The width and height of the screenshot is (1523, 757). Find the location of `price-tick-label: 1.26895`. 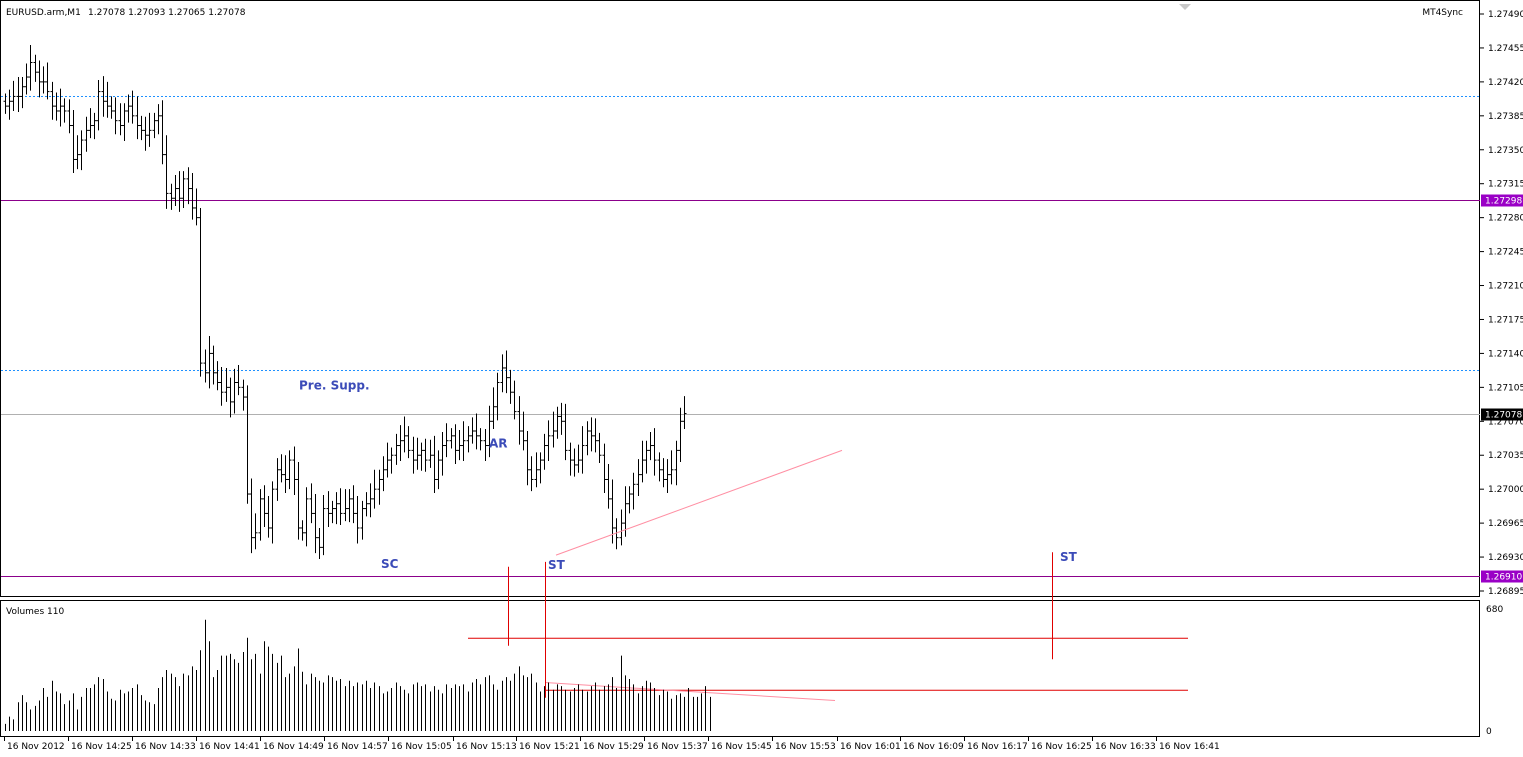

price-tick-label: 1.26895 is located at coordinates (1505, 592).